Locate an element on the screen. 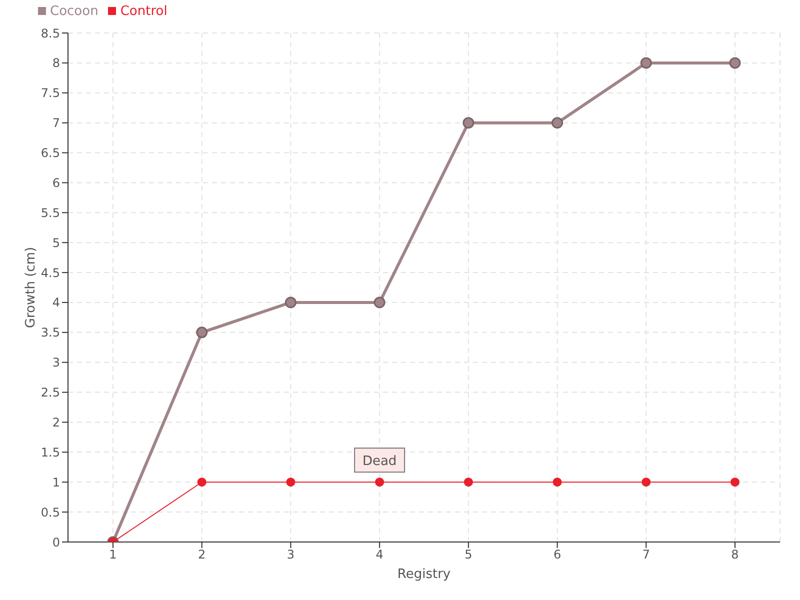 The width and height of the screenshot is (800, 600). y-tick-label: 3 is located at coordinates (56, 363).